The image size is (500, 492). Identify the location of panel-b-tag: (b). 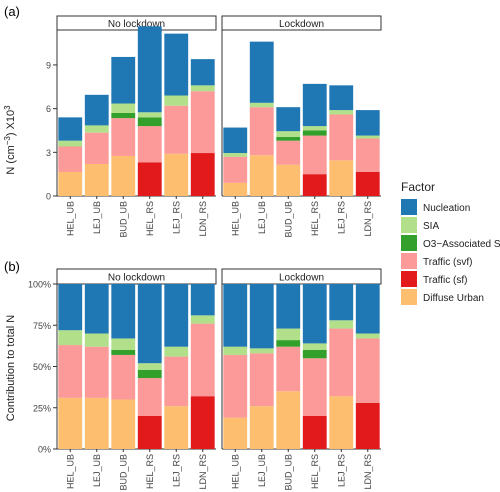
(12, 266).